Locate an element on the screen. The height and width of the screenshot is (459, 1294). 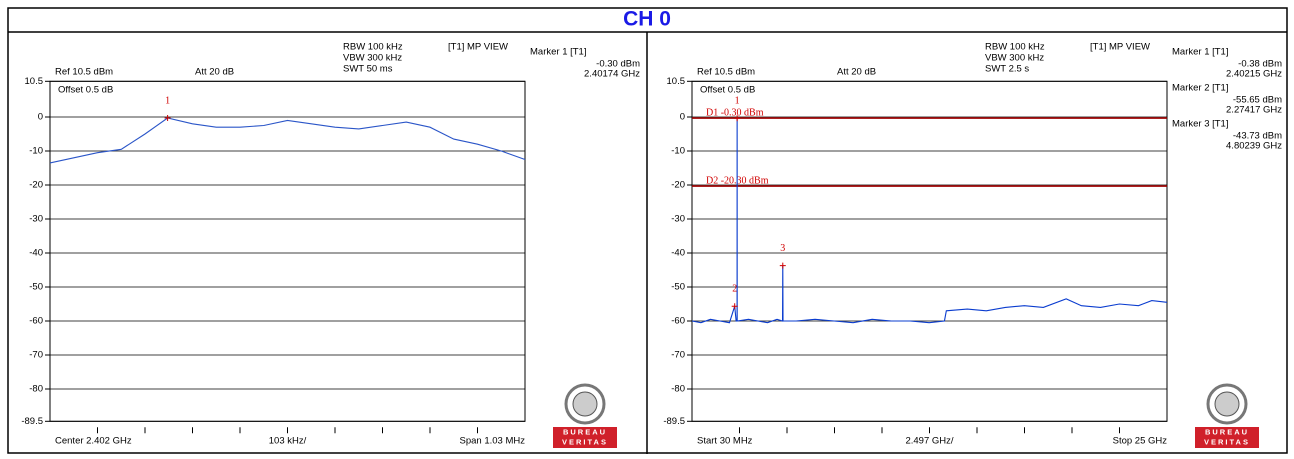
x-label: Center 2.402 GHz is located at coordinates (93, 441).